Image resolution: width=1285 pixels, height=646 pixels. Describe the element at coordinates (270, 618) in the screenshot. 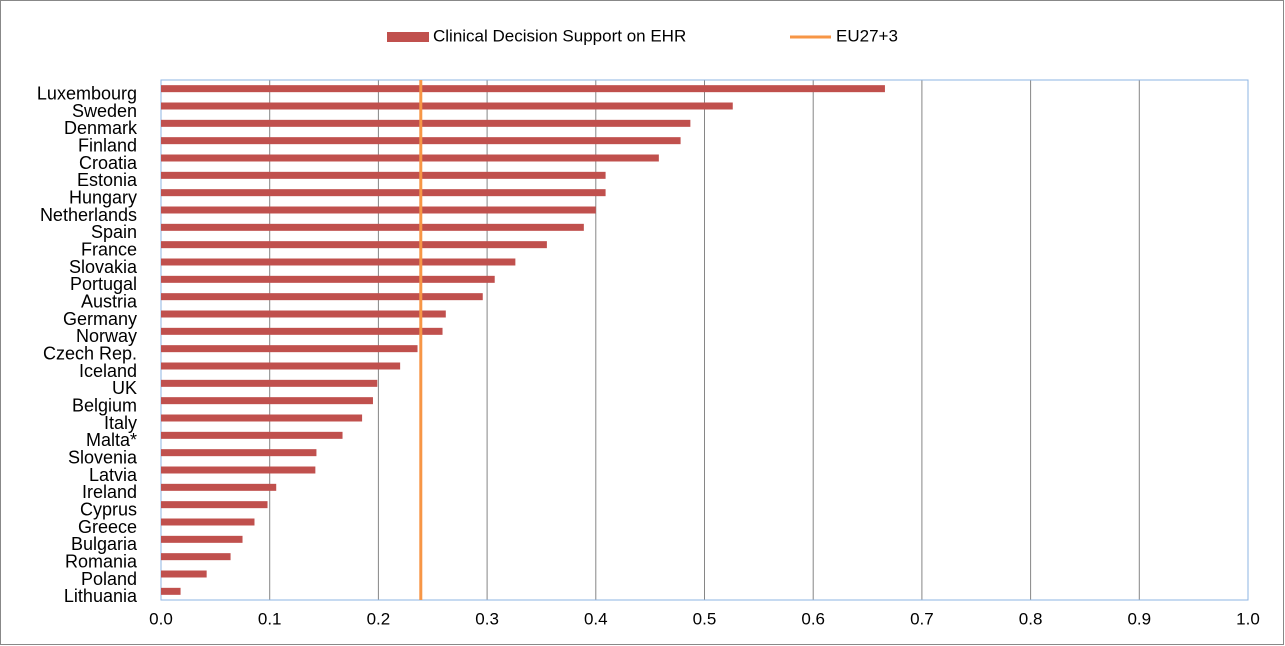

I see `x-tick-label: 0.1` at that location.